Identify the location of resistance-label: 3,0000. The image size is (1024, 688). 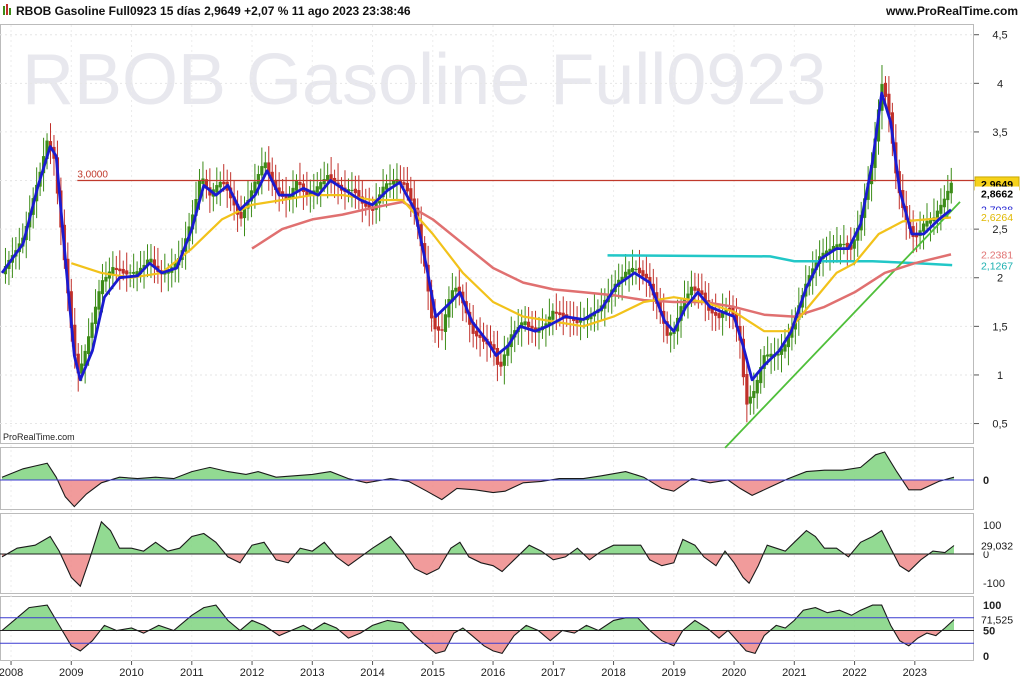
(92, 175).